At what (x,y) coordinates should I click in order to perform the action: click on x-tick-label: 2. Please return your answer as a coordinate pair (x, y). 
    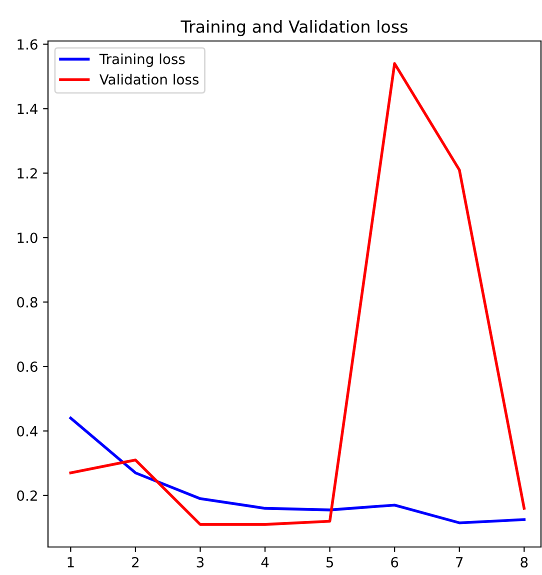
    Looking at the image, I should click on (135, 562).